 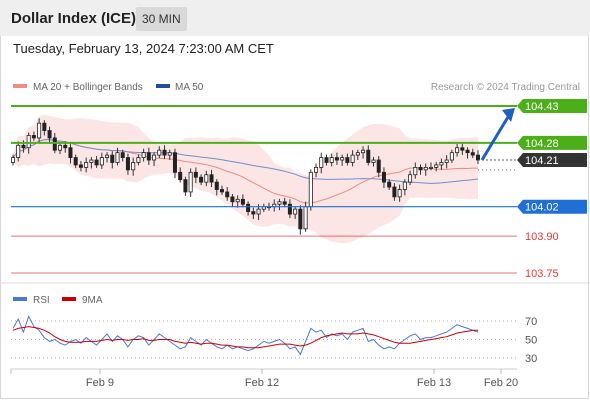 What do you see at coordinates (100, 383) in the screenshot?
I see `x-tick-label: Feb 9` at bounding box center [100, 383].